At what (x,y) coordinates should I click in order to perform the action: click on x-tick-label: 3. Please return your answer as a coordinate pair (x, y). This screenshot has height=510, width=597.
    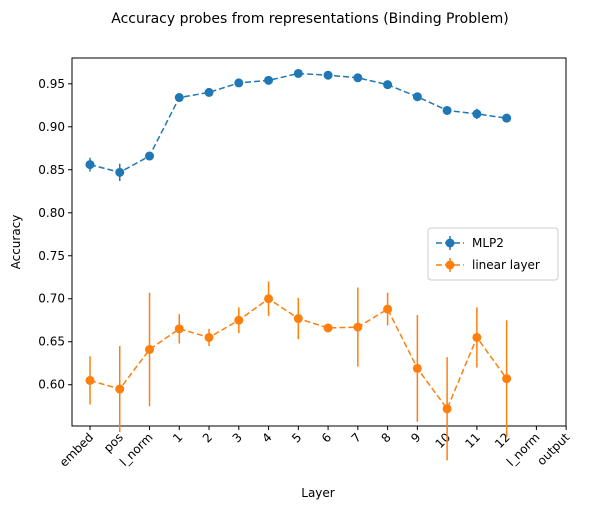
    Looking at the image, I should click on (237, 437).